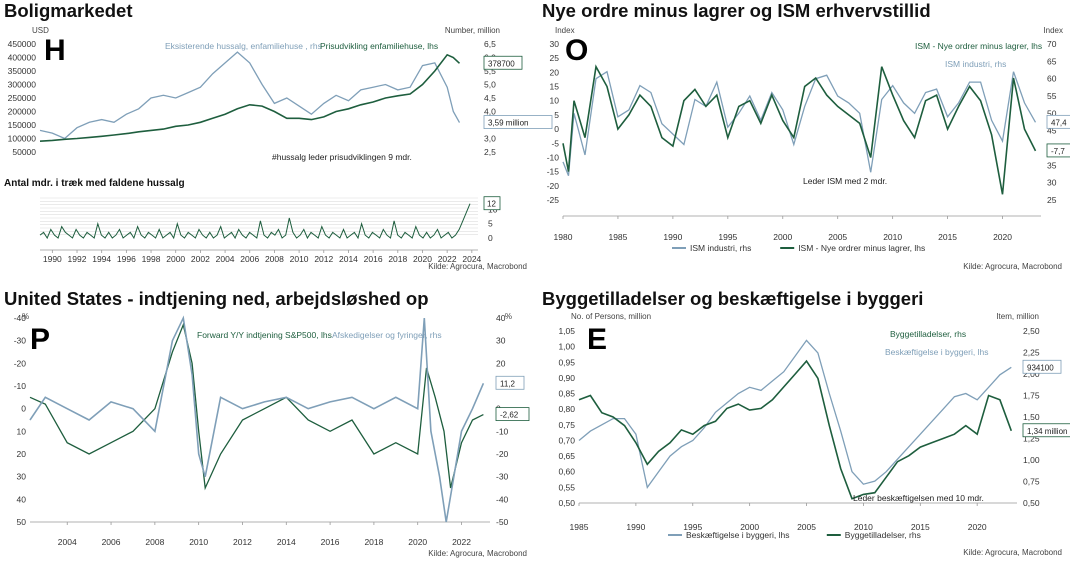 The image size is (1070, 561). I want to click on left-tick-label: -40, so click(20, 318).